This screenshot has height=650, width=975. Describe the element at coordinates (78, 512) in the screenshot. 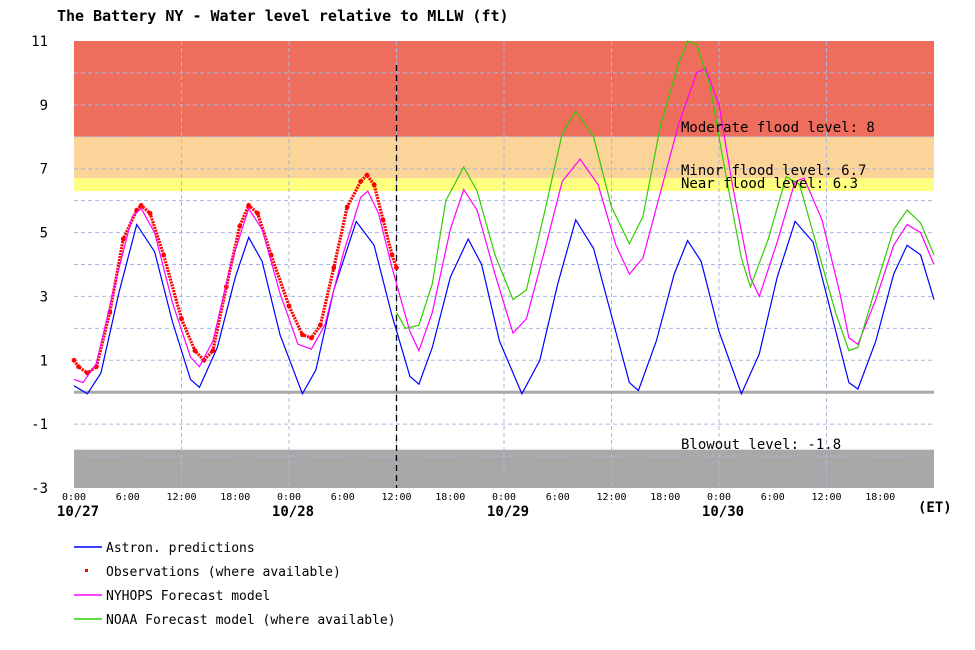

I see `date-label: 10/27` at that location.